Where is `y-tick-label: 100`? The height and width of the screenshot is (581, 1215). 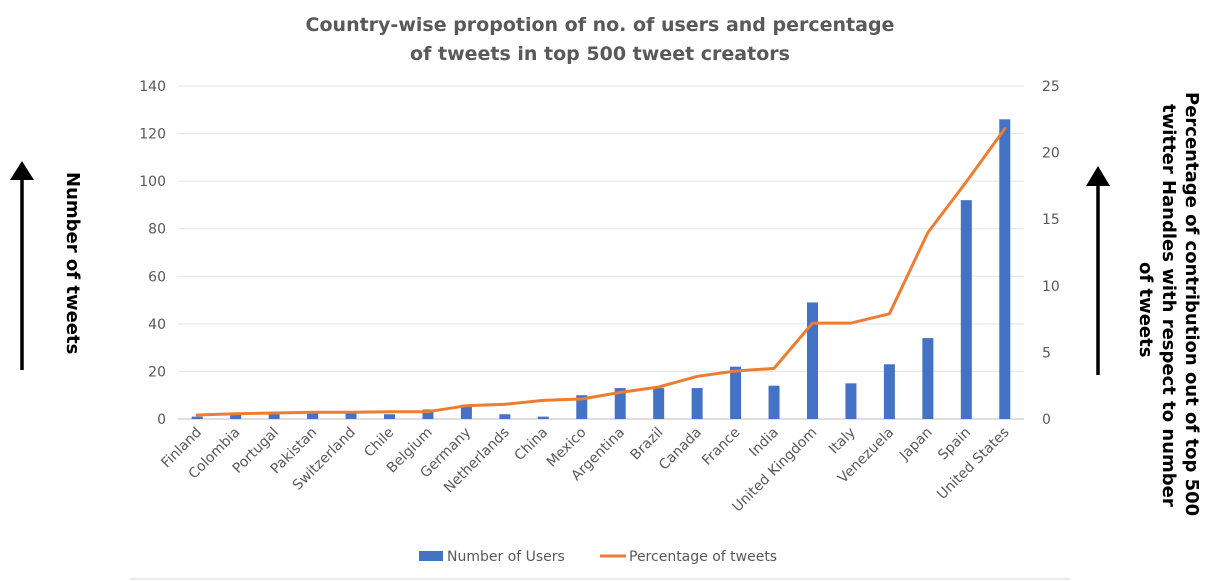
y-tick-label: 100 is located at coordinates (152, 182).